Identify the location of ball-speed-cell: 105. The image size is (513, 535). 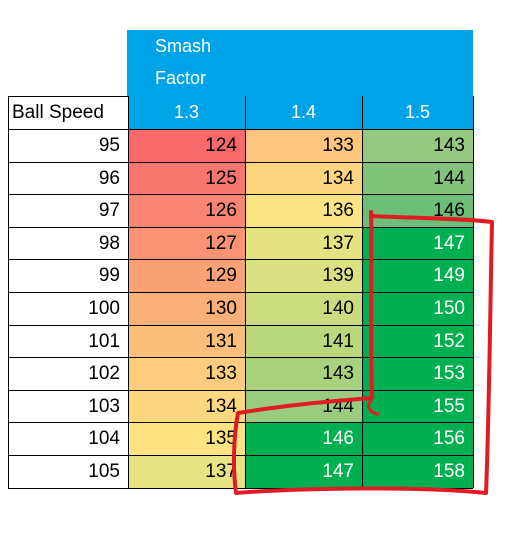
(104, 471).